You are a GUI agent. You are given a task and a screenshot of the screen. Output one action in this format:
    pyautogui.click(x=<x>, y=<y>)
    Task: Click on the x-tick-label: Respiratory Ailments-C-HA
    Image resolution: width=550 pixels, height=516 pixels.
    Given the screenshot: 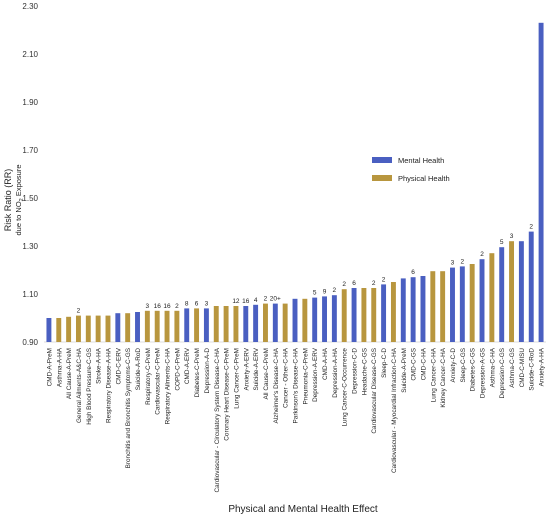 What is the action you would take?
    pyautogui.click(x=168, y=385)
    